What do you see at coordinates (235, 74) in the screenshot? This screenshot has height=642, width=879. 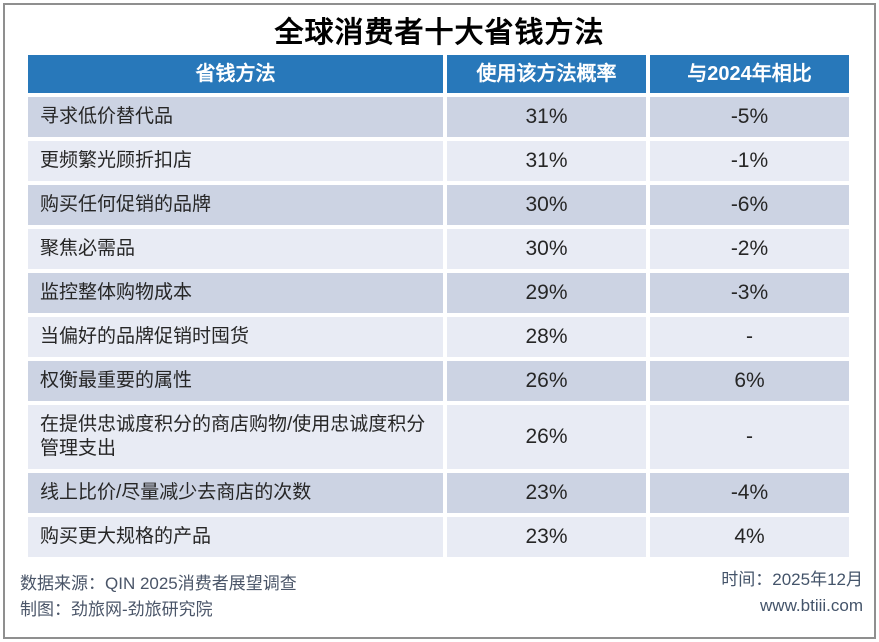 I see `column-header-method: 省钱方法` at bounding box center [235, 74].